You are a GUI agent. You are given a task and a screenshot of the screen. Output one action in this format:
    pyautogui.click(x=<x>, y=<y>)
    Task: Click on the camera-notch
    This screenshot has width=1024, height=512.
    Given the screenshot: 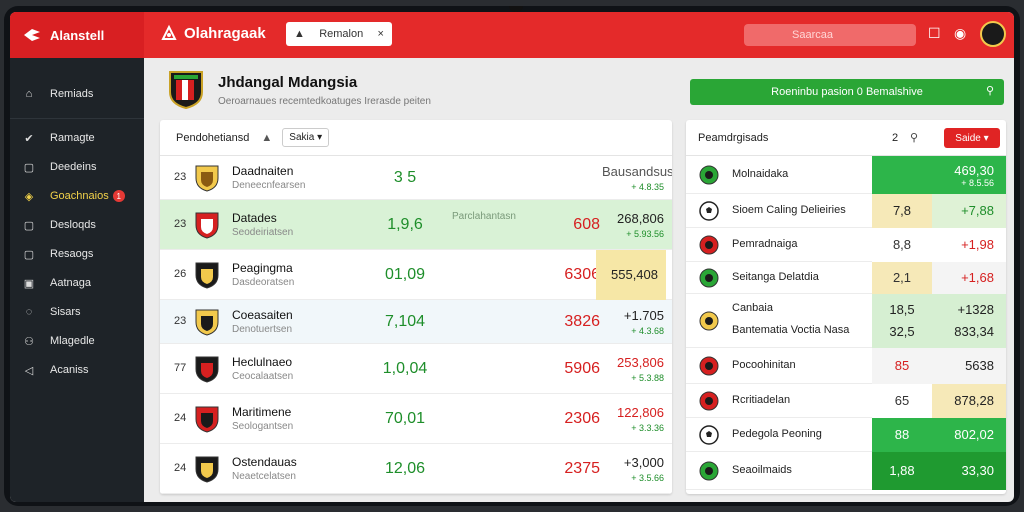 What is the action you would take?
    pyautogui.click(x=516, y=9)
    